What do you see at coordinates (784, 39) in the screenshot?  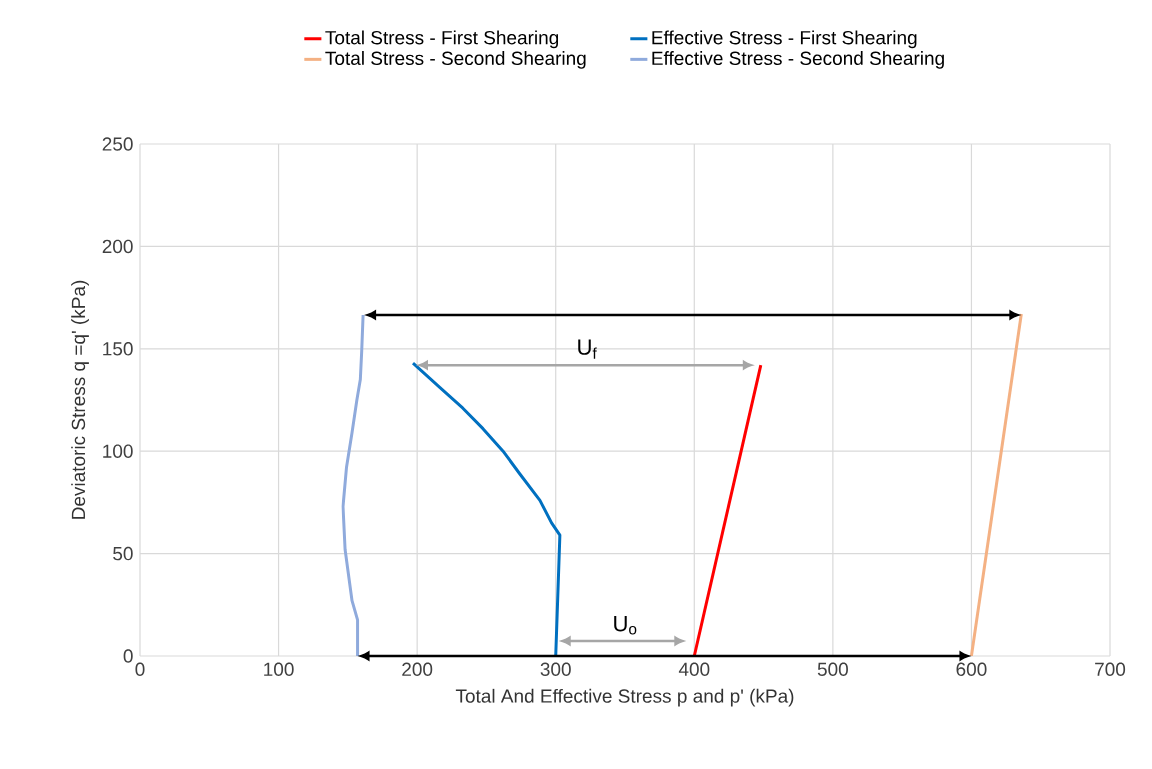 I see `legend-label: Effective Stress - First Shearing` at bounding box center [784, 39].